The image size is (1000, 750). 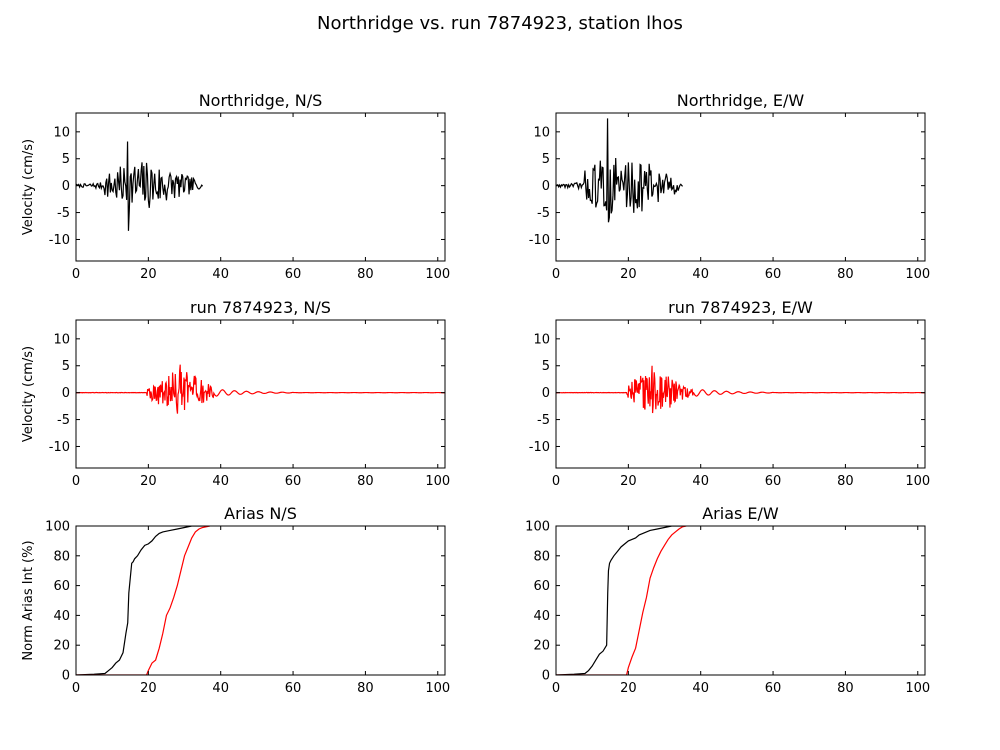 I want to click on ns-vel-obs-ylabel: Velocity (cm/s), so click(x=28, y=187).